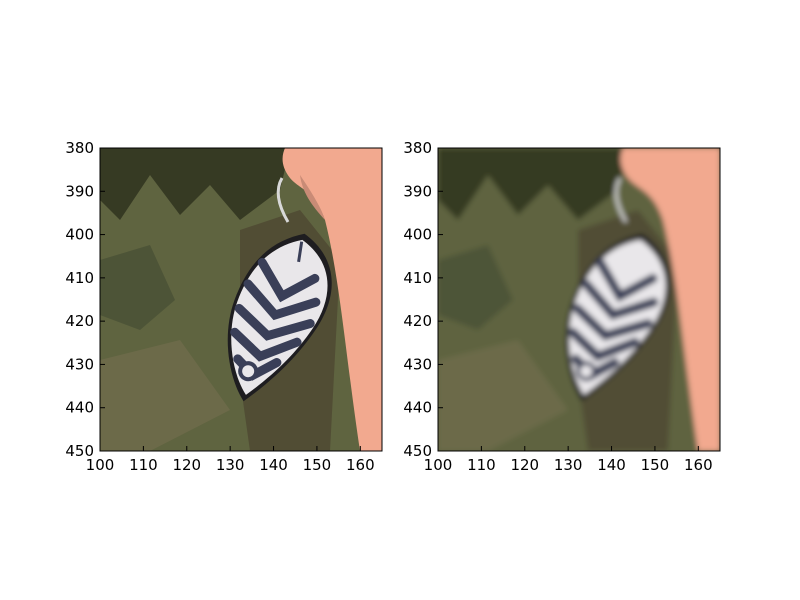 This screenshot has height=600, width=800. I want to click on right-ytick-label: 380, so click(417, 148).